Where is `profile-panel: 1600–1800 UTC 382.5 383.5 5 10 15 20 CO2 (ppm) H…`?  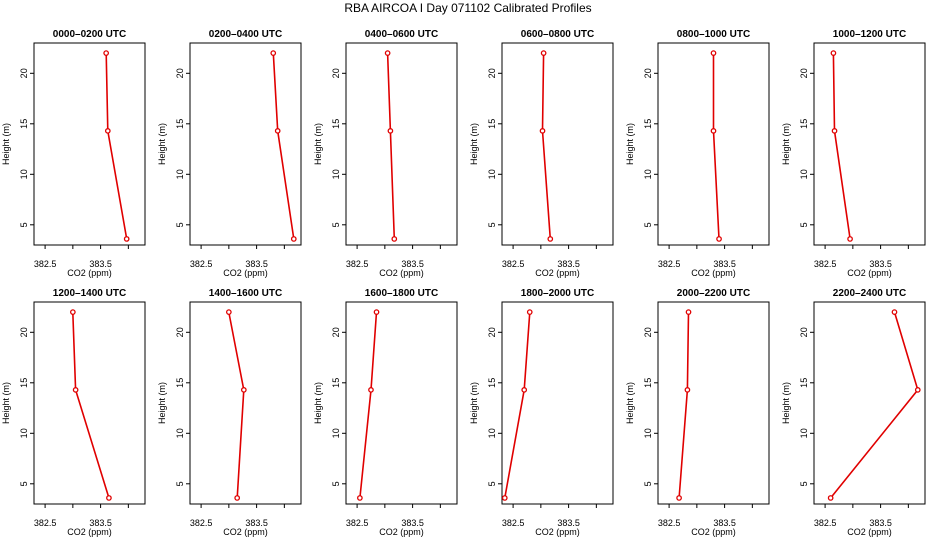 profile-panel: 1600–1800 UTC 382.5 383.5 5 10 15 20 CO2 (ppm) H… is located at coordinates (385, 412).